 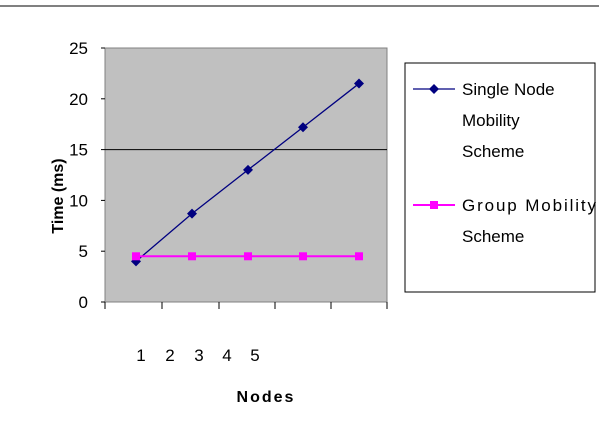 I want to click on x-axis, so click(x=246, y=305).